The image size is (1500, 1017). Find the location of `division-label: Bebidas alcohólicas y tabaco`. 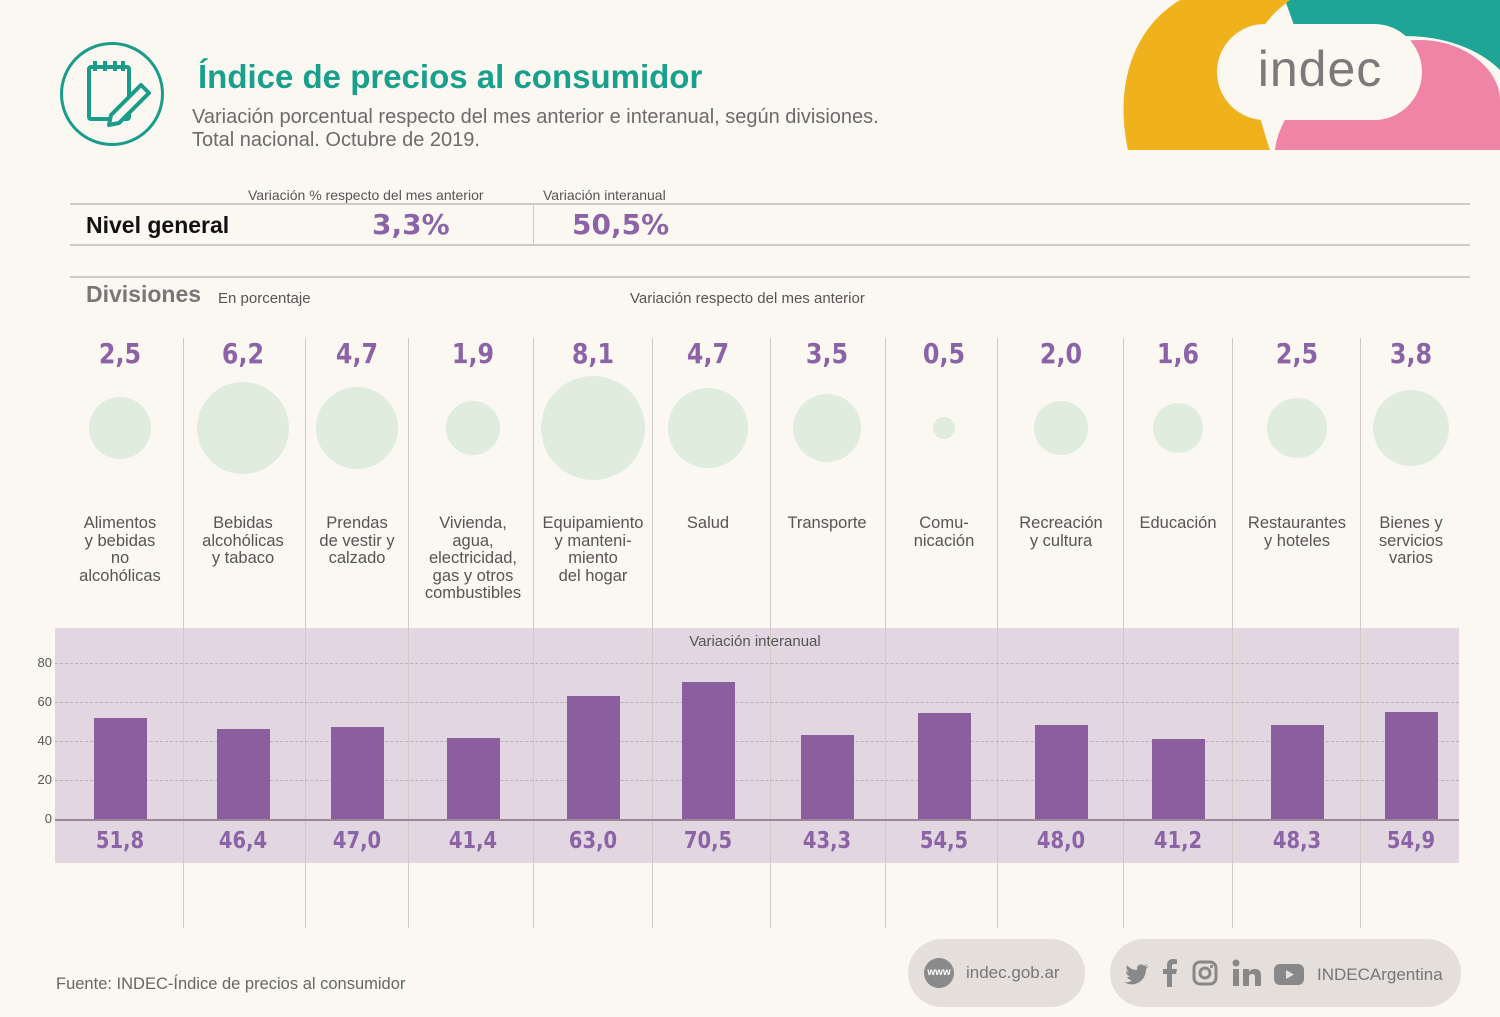

division-label: Bebidas alcohólicas y tabaco is located at coordinates (243, 541).